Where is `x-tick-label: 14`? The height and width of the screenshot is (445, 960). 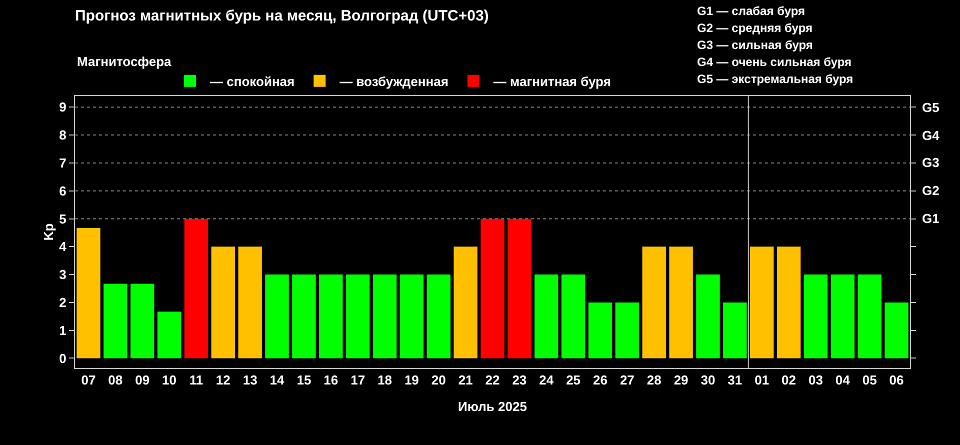 x-tick-label: 14 is located at coordinates (278, 380).